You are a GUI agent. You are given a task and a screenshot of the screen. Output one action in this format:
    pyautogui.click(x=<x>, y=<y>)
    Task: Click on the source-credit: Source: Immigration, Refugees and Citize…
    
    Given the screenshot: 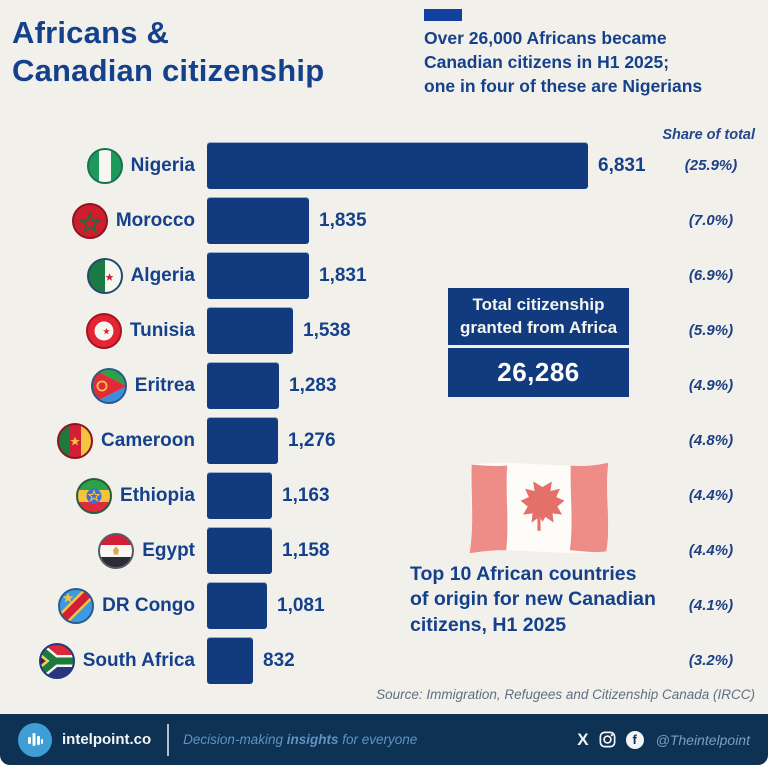 What is the action you would take?
    pyautogui.click(x=565, y=694)
    